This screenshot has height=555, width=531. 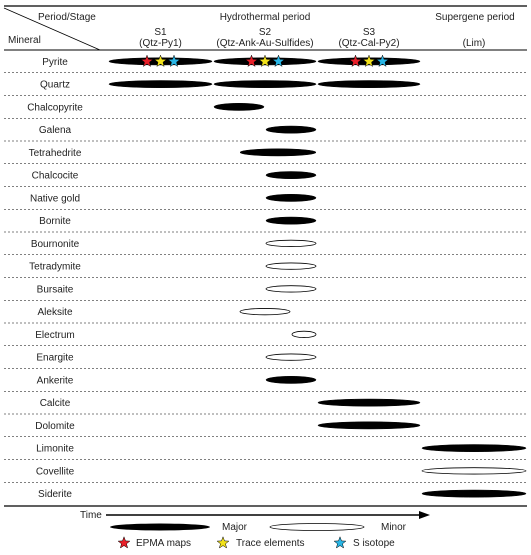 What do you see at coordinates (282, 494) in the screenshot?
I see `mineral-row: Siderite` at bounding box center [282, 494].